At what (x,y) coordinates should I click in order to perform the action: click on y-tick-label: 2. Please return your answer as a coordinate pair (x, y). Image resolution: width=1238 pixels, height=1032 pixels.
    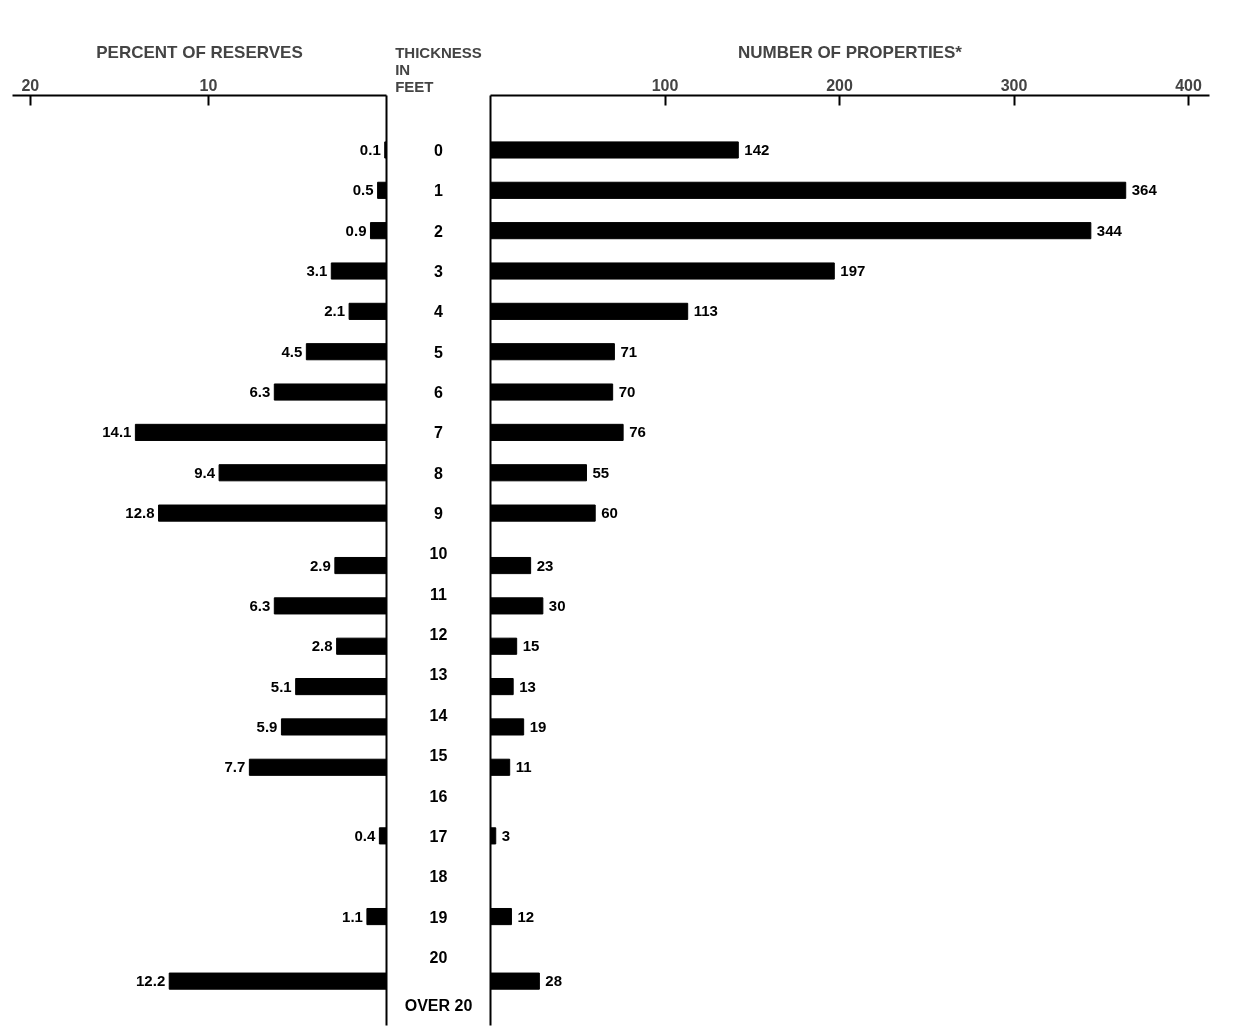
    Looking at the image, I should click on (439, 231).